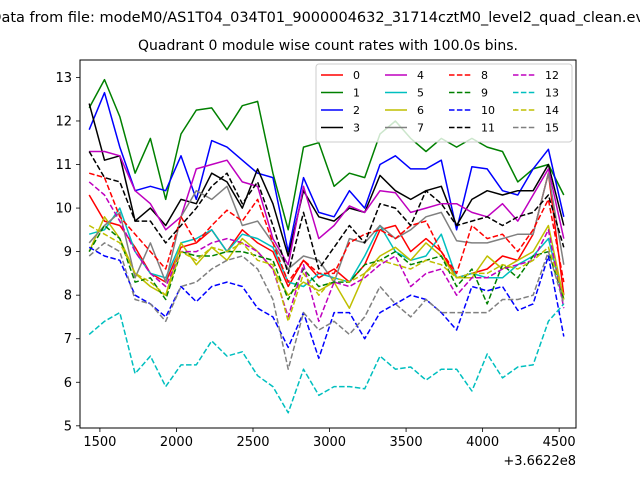 This screenshot has width=640, height=480. What do you see at coordinates (63, 165) in the screenshot?
I see `y-tick-label: 11` at bounding box center [63, 165].